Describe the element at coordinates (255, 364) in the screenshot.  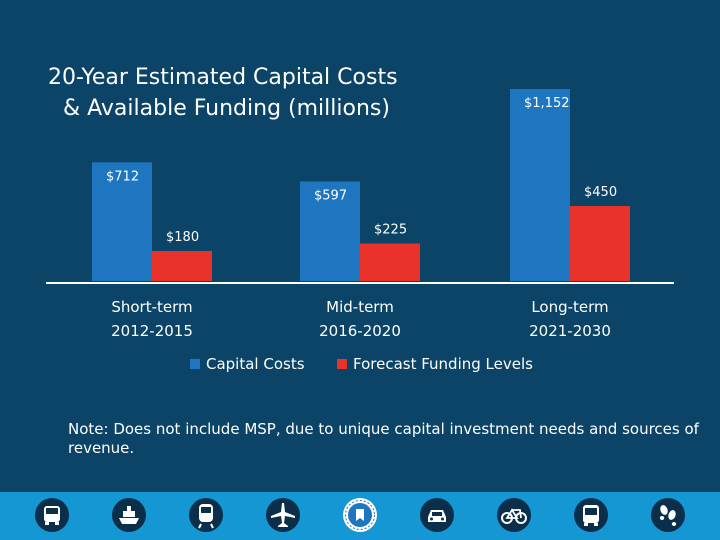
I see `legend-label-capital-costs: Capital Costs` at that location.